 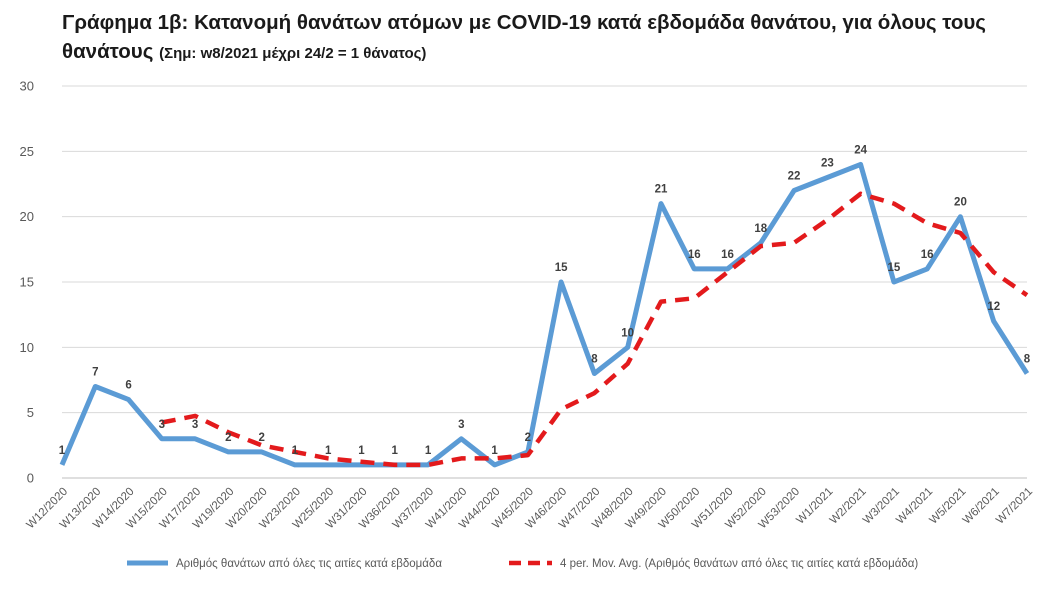 What do you see at coordinates (95, 373) in the screenshot?
I see `data-label: 7` at bounding box center [95, 373].